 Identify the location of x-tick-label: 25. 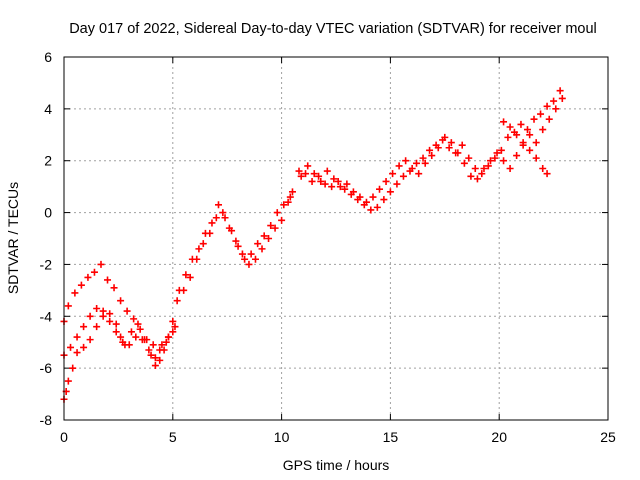
(608, 437).